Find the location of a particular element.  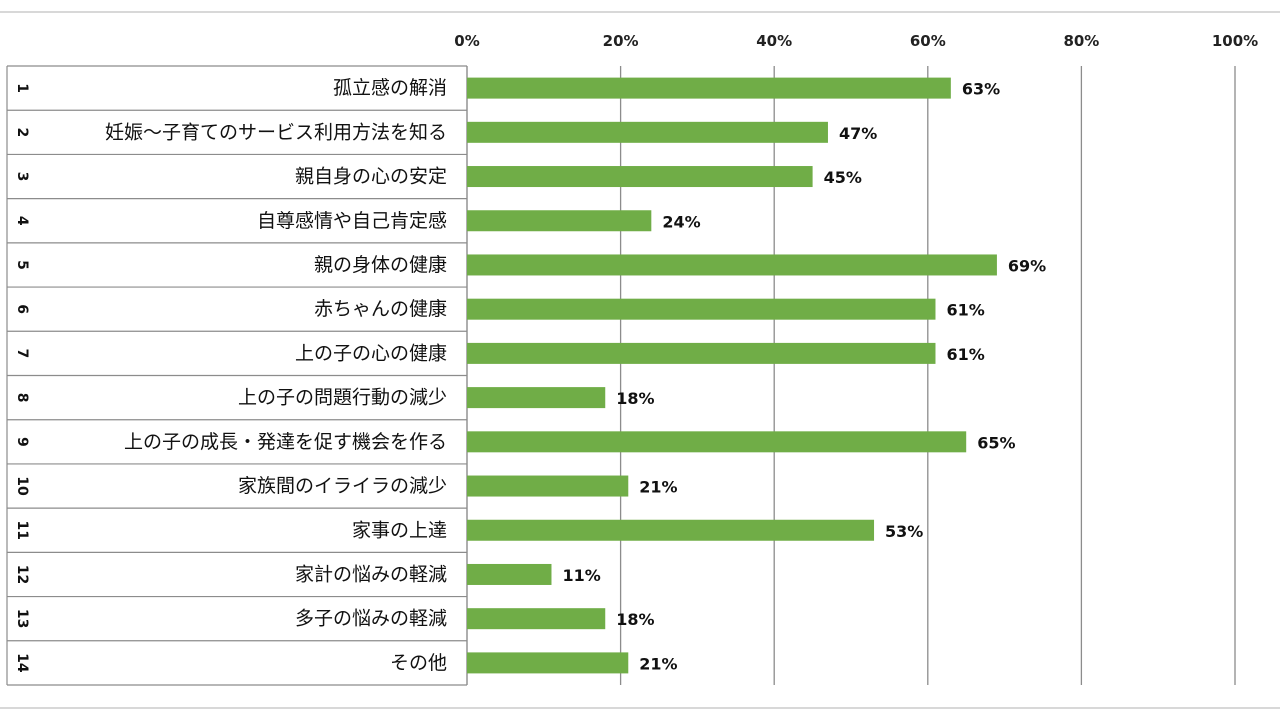

data-label: 65% is located at coordinates (996, 442).